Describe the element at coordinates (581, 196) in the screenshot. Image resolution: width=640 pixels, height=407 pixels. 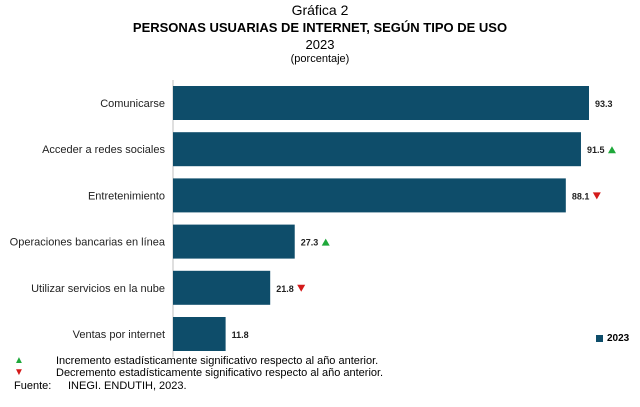
I see `data-label: 88.1` at that location.